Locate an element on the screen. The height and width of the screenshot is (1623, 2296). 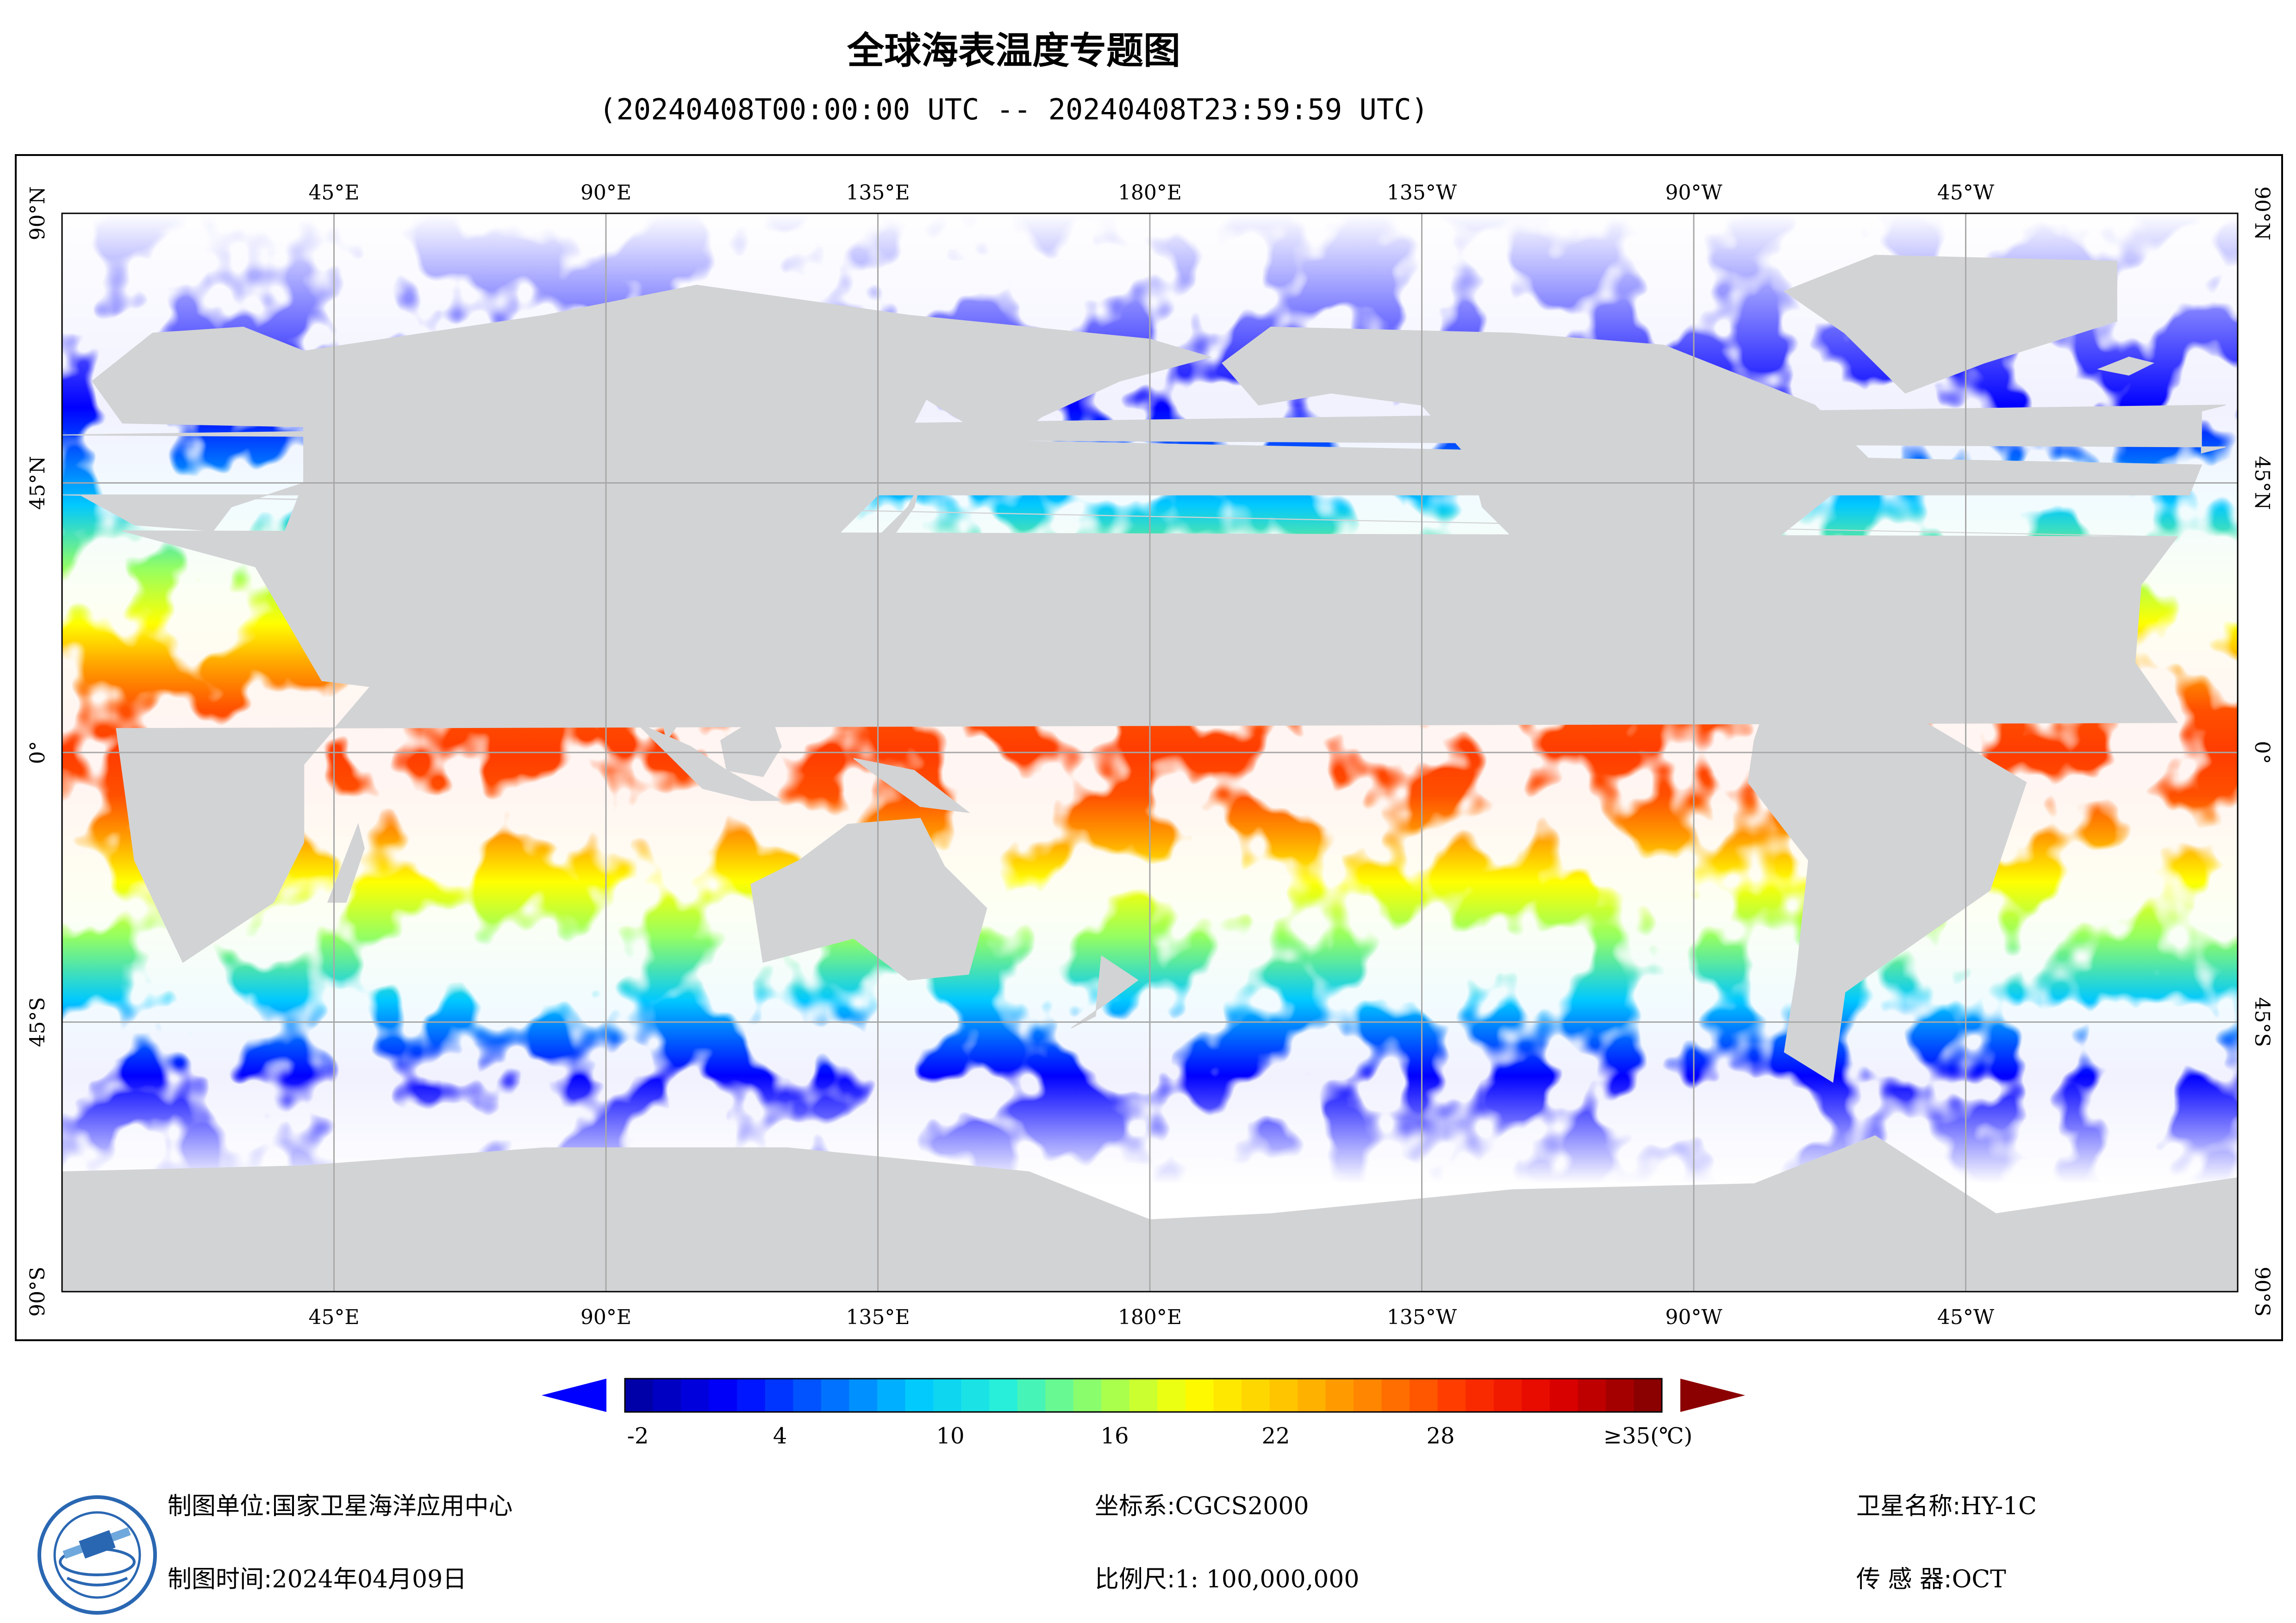
legend-over-arrow is located at coordinates (1712, 1395).